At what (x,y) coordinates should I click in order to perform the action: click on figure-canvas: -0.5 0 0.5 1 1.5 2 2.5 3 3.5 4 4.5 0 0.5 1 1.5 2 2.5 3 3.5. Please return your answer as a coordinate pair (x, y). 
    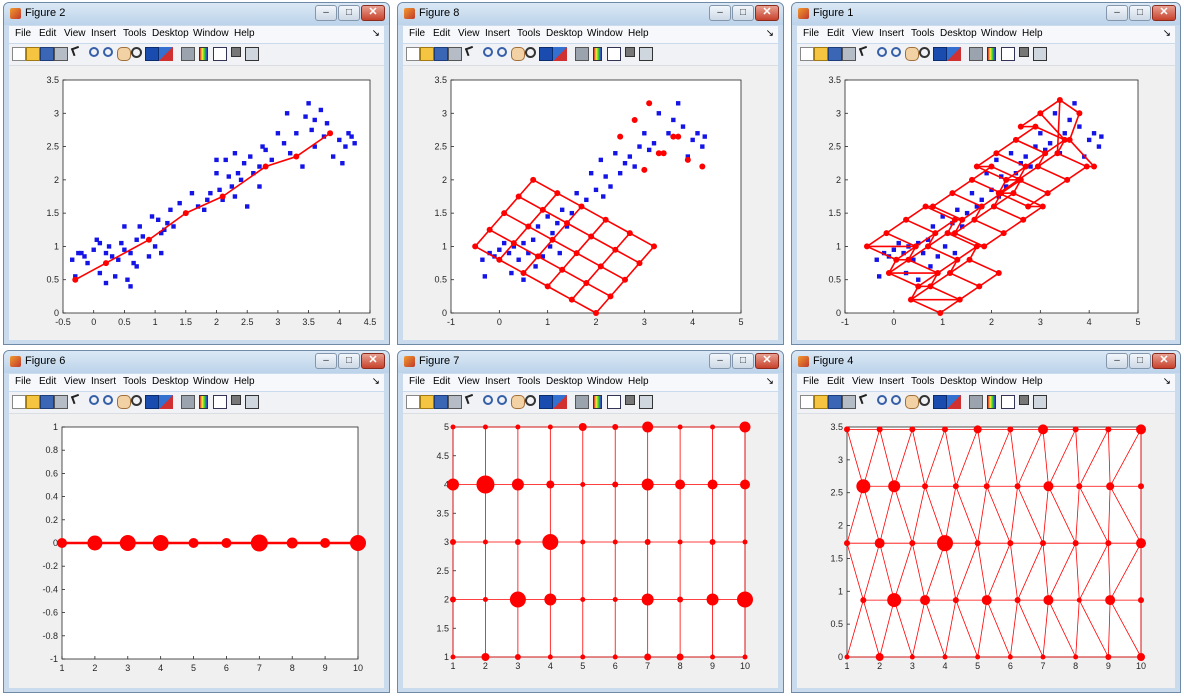
    Looking at the image, I should click on (196, 203).